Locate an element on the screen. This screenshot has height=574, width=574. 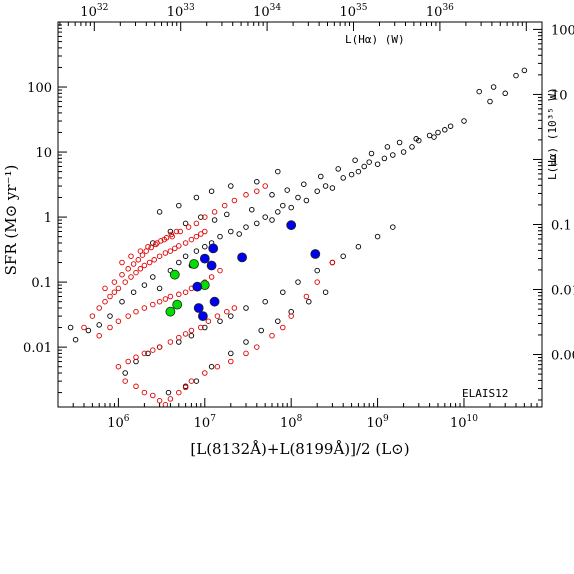
right-tick-label: 0.1 is located at coordinates (561, 225).